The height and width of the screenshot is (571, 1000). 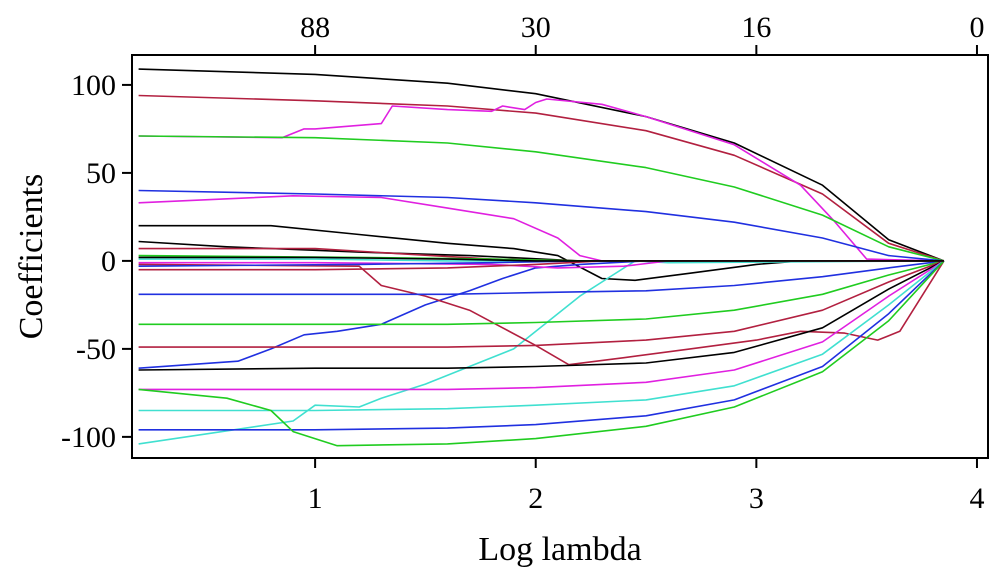 What do you see at coordinates (642, 33) in the screenshot?
I see `top-axis-ticks: 88 30 16 0` at bounding box center [642, 33].